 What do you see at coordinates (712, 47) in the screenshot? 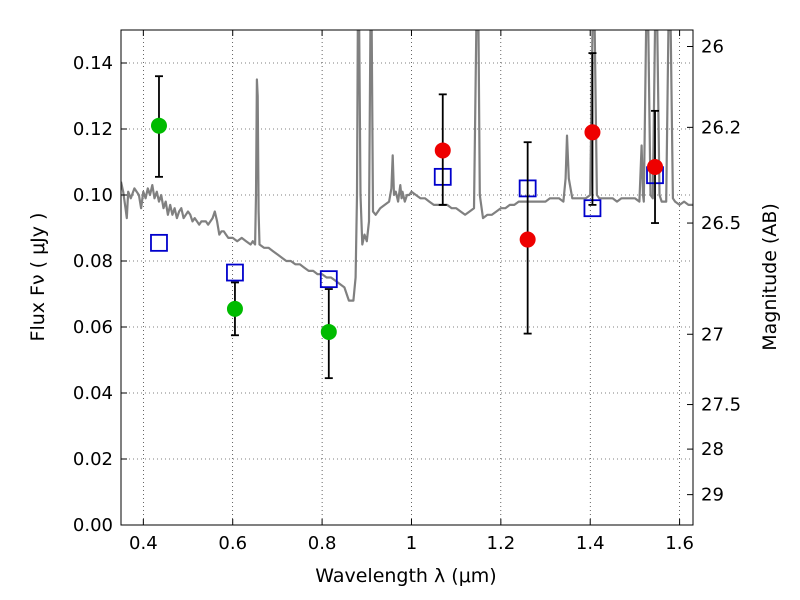
I see `y2-tick-label: 26` at bounding box center [712, 47].